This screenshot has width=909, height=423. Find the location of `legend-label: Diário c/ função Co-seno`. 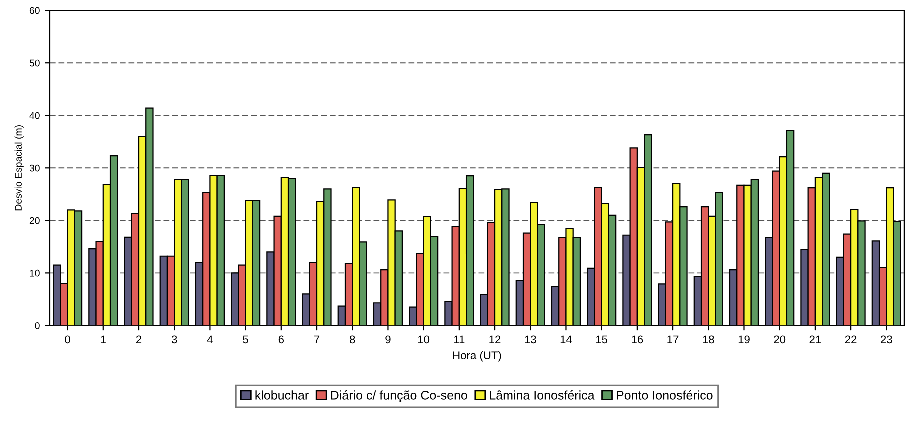

legend-label: Diário c/ função Co-seno is located at coordinates (399, 396).